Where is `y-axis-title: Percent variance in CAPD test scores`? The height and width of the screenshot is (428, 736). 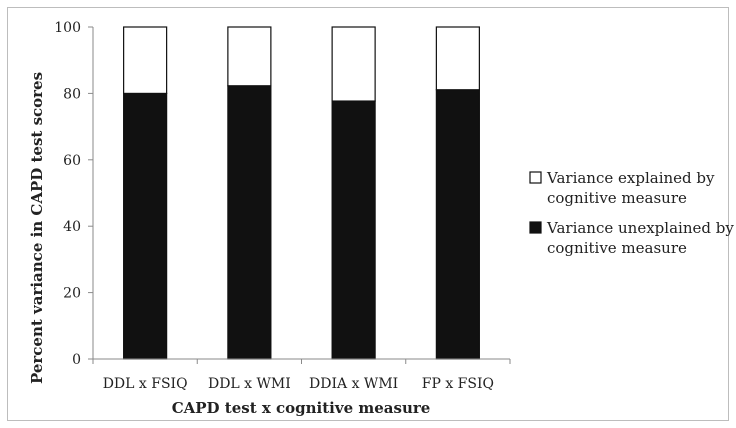 y-axis-title: Percent variance in CAPD test scores is located at coordinates (37, 228).